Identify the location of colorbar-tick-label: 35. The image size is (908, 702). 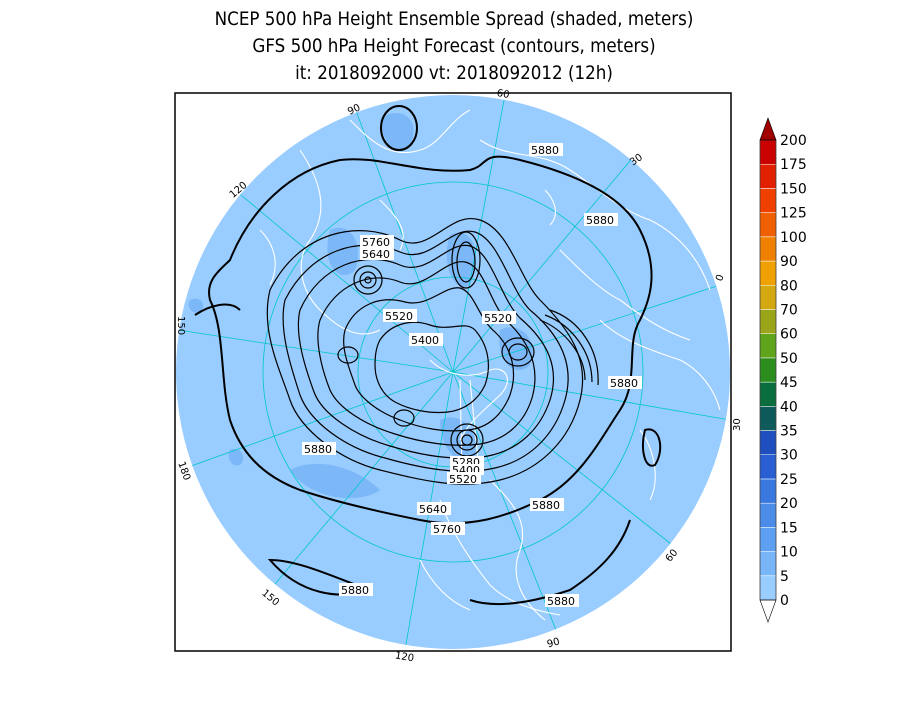
(789, 432).